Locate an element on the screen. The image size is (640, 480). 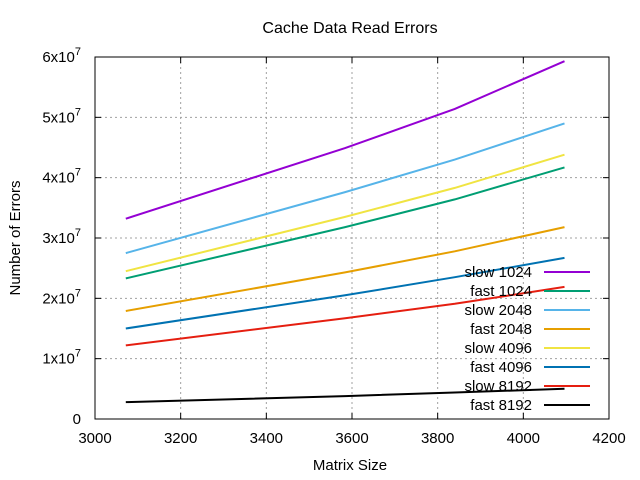
x-tick-label: 3800 is located at coordinates (437, 438).